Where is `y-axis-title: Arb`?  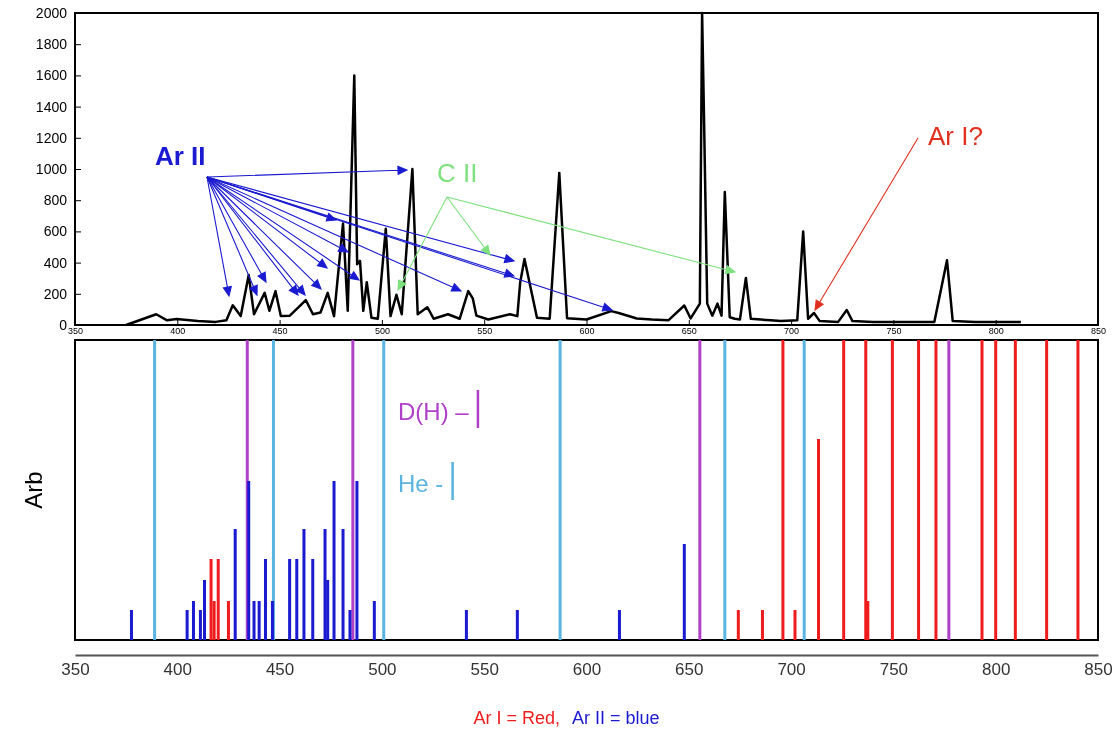 y-axis-title: Arb is located at coordinates (33, 490).